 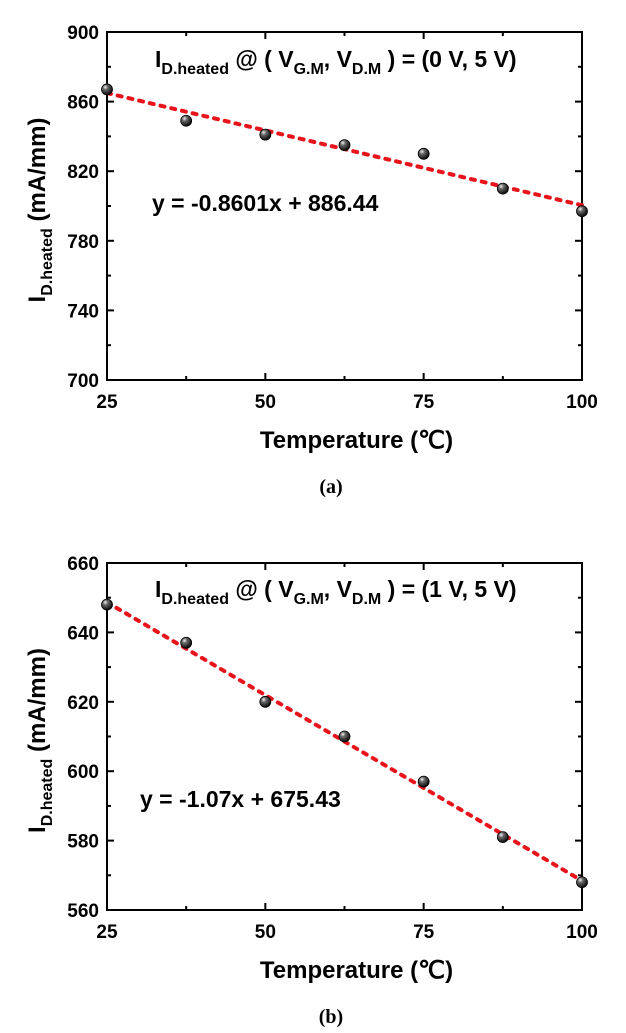 I want to click on y-tick-label: 780, so click(x=83, y=242).